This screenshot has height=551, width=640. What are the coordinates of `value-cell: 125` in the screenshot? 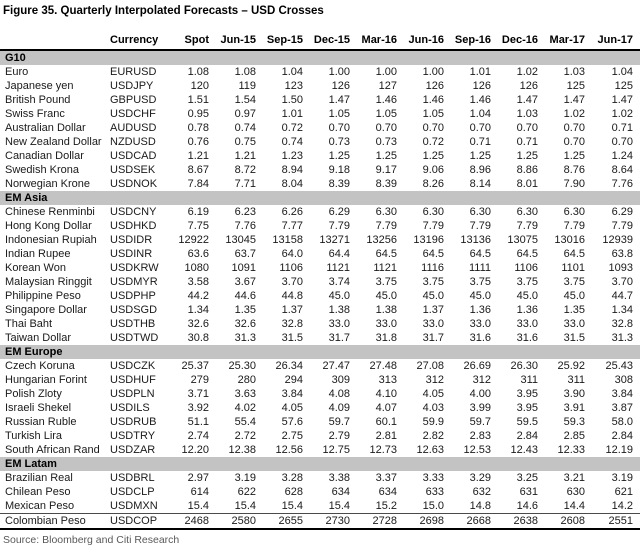 It's located at (623, 86).